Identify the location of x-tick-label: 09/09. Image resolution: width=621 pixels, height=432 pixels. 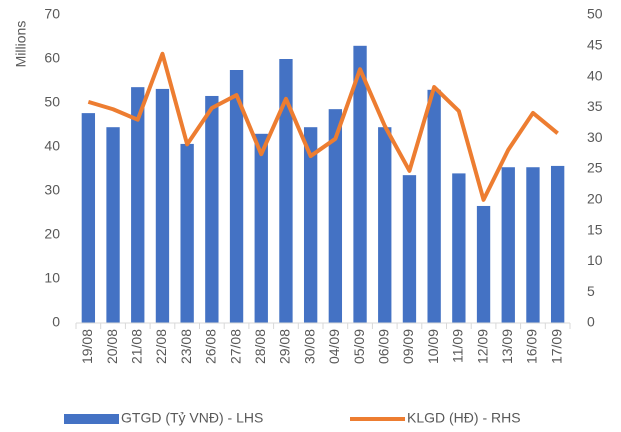
(408, 346).